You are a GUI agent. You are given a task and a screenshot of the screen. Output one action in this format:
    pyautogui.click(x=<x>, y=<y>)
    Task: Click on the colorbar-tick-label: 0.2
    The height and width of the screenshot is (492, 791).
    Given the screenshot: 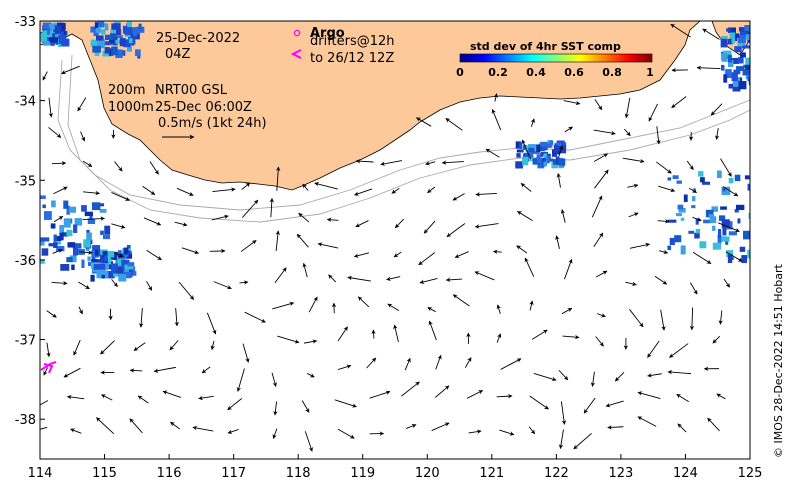 What is the action you would take?
    pyautogui.click(x=498, y=72)
    